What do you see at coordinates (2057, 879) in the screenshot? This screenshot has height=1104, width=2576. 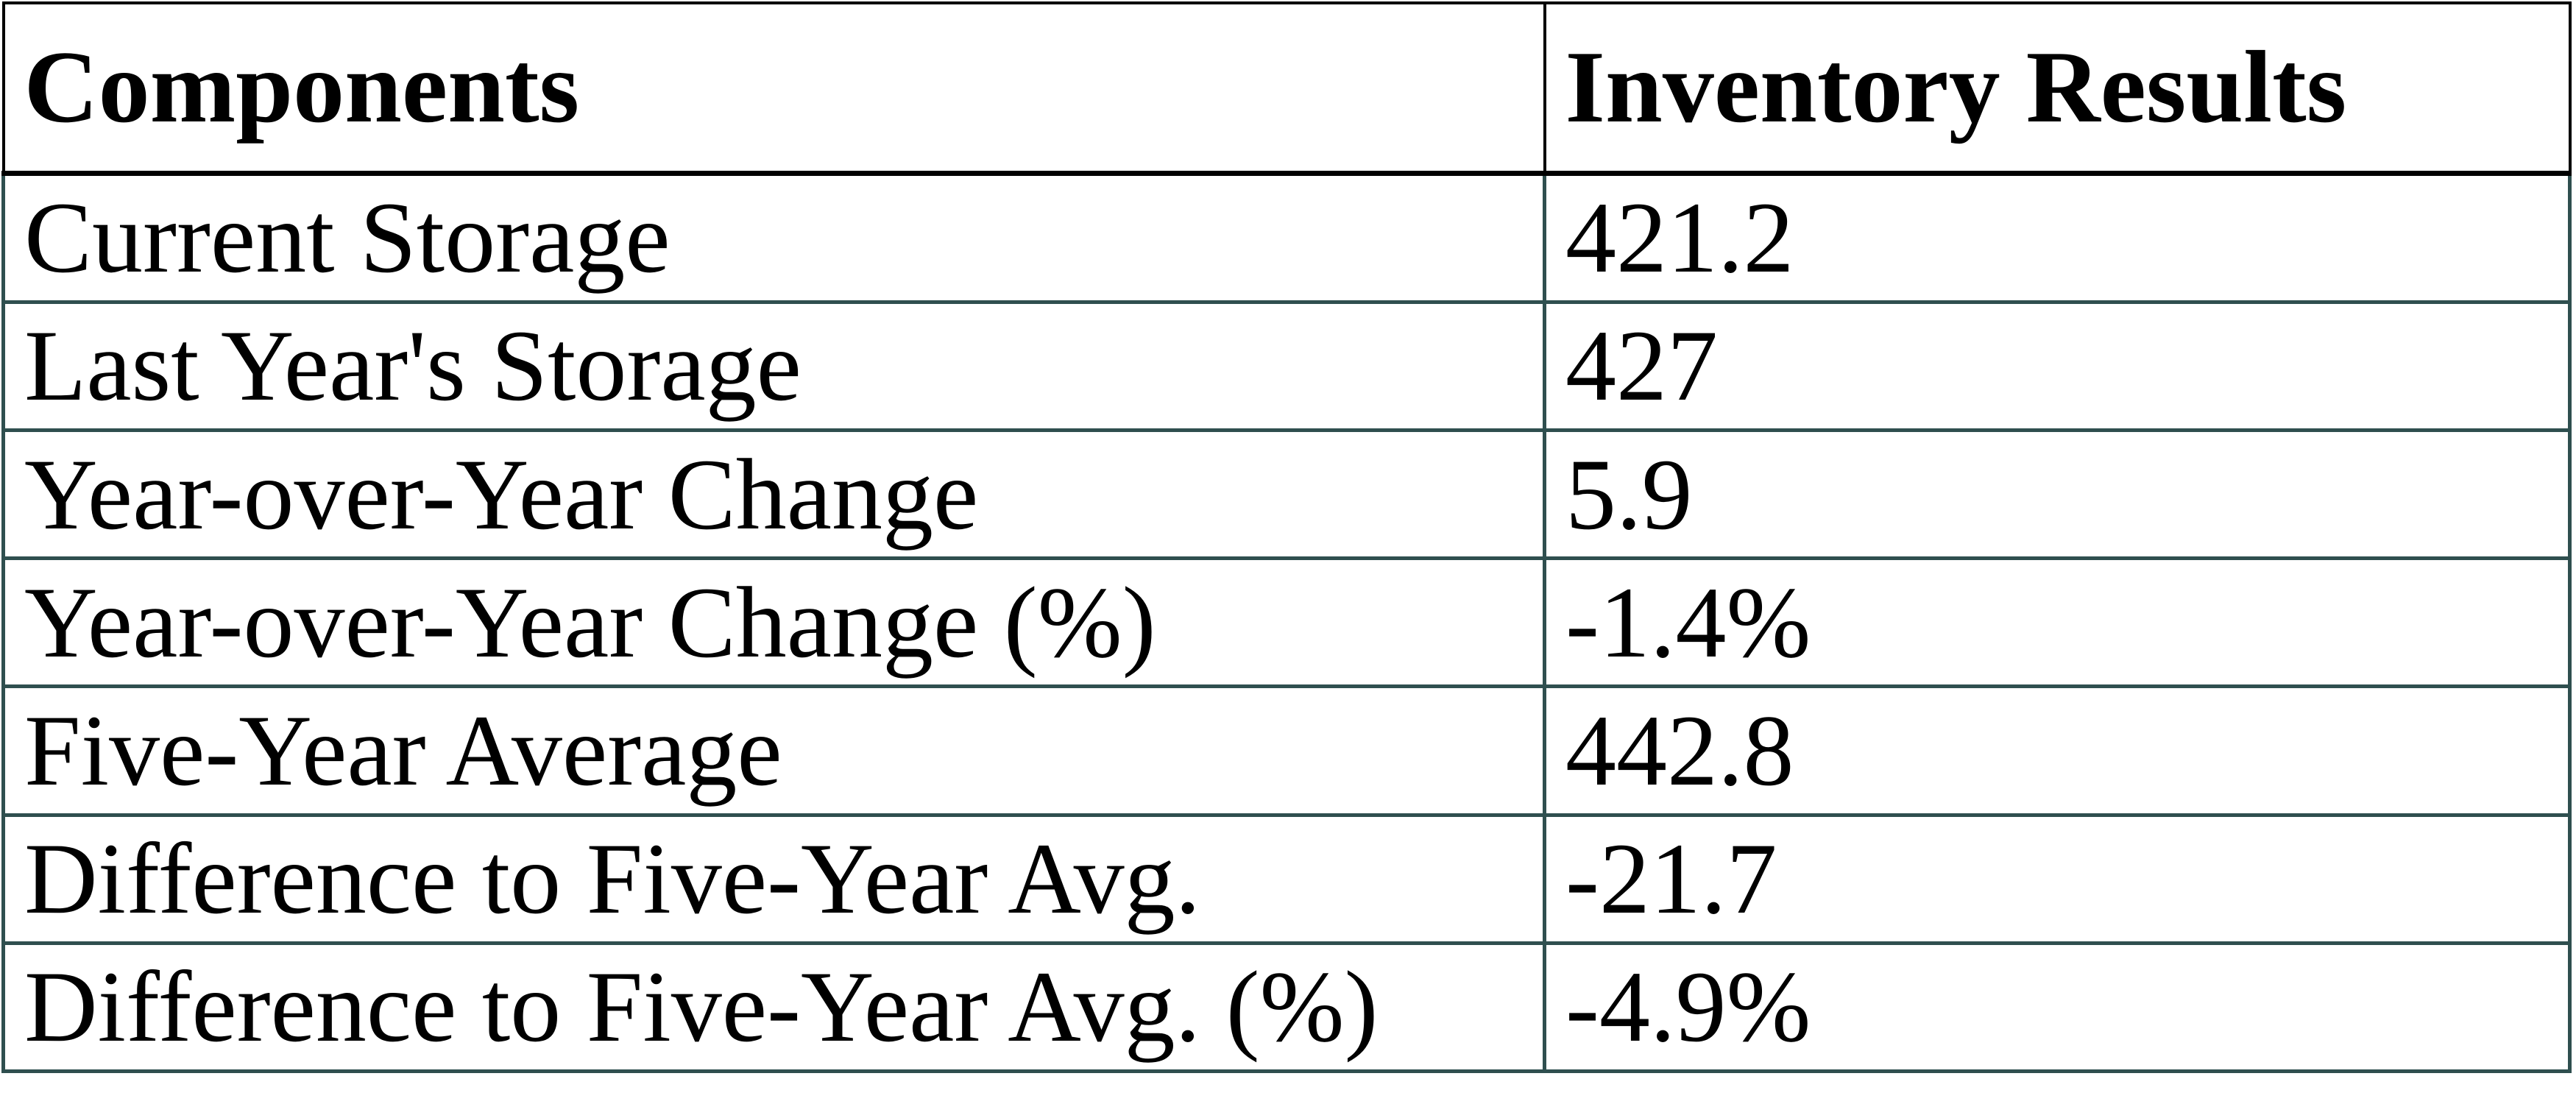 I see `row-value: -21.7` at bounding box center [2057, 879].